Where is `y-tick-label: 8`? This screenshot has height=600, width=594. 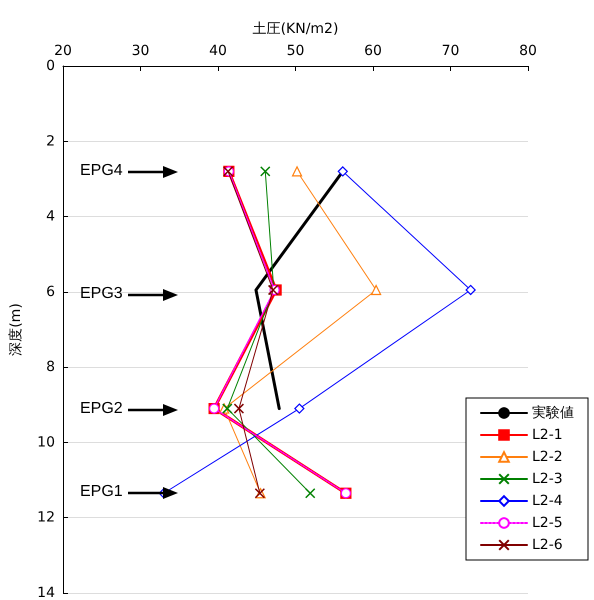 y-tick-label: 8 is located at coordinates (50, 367).